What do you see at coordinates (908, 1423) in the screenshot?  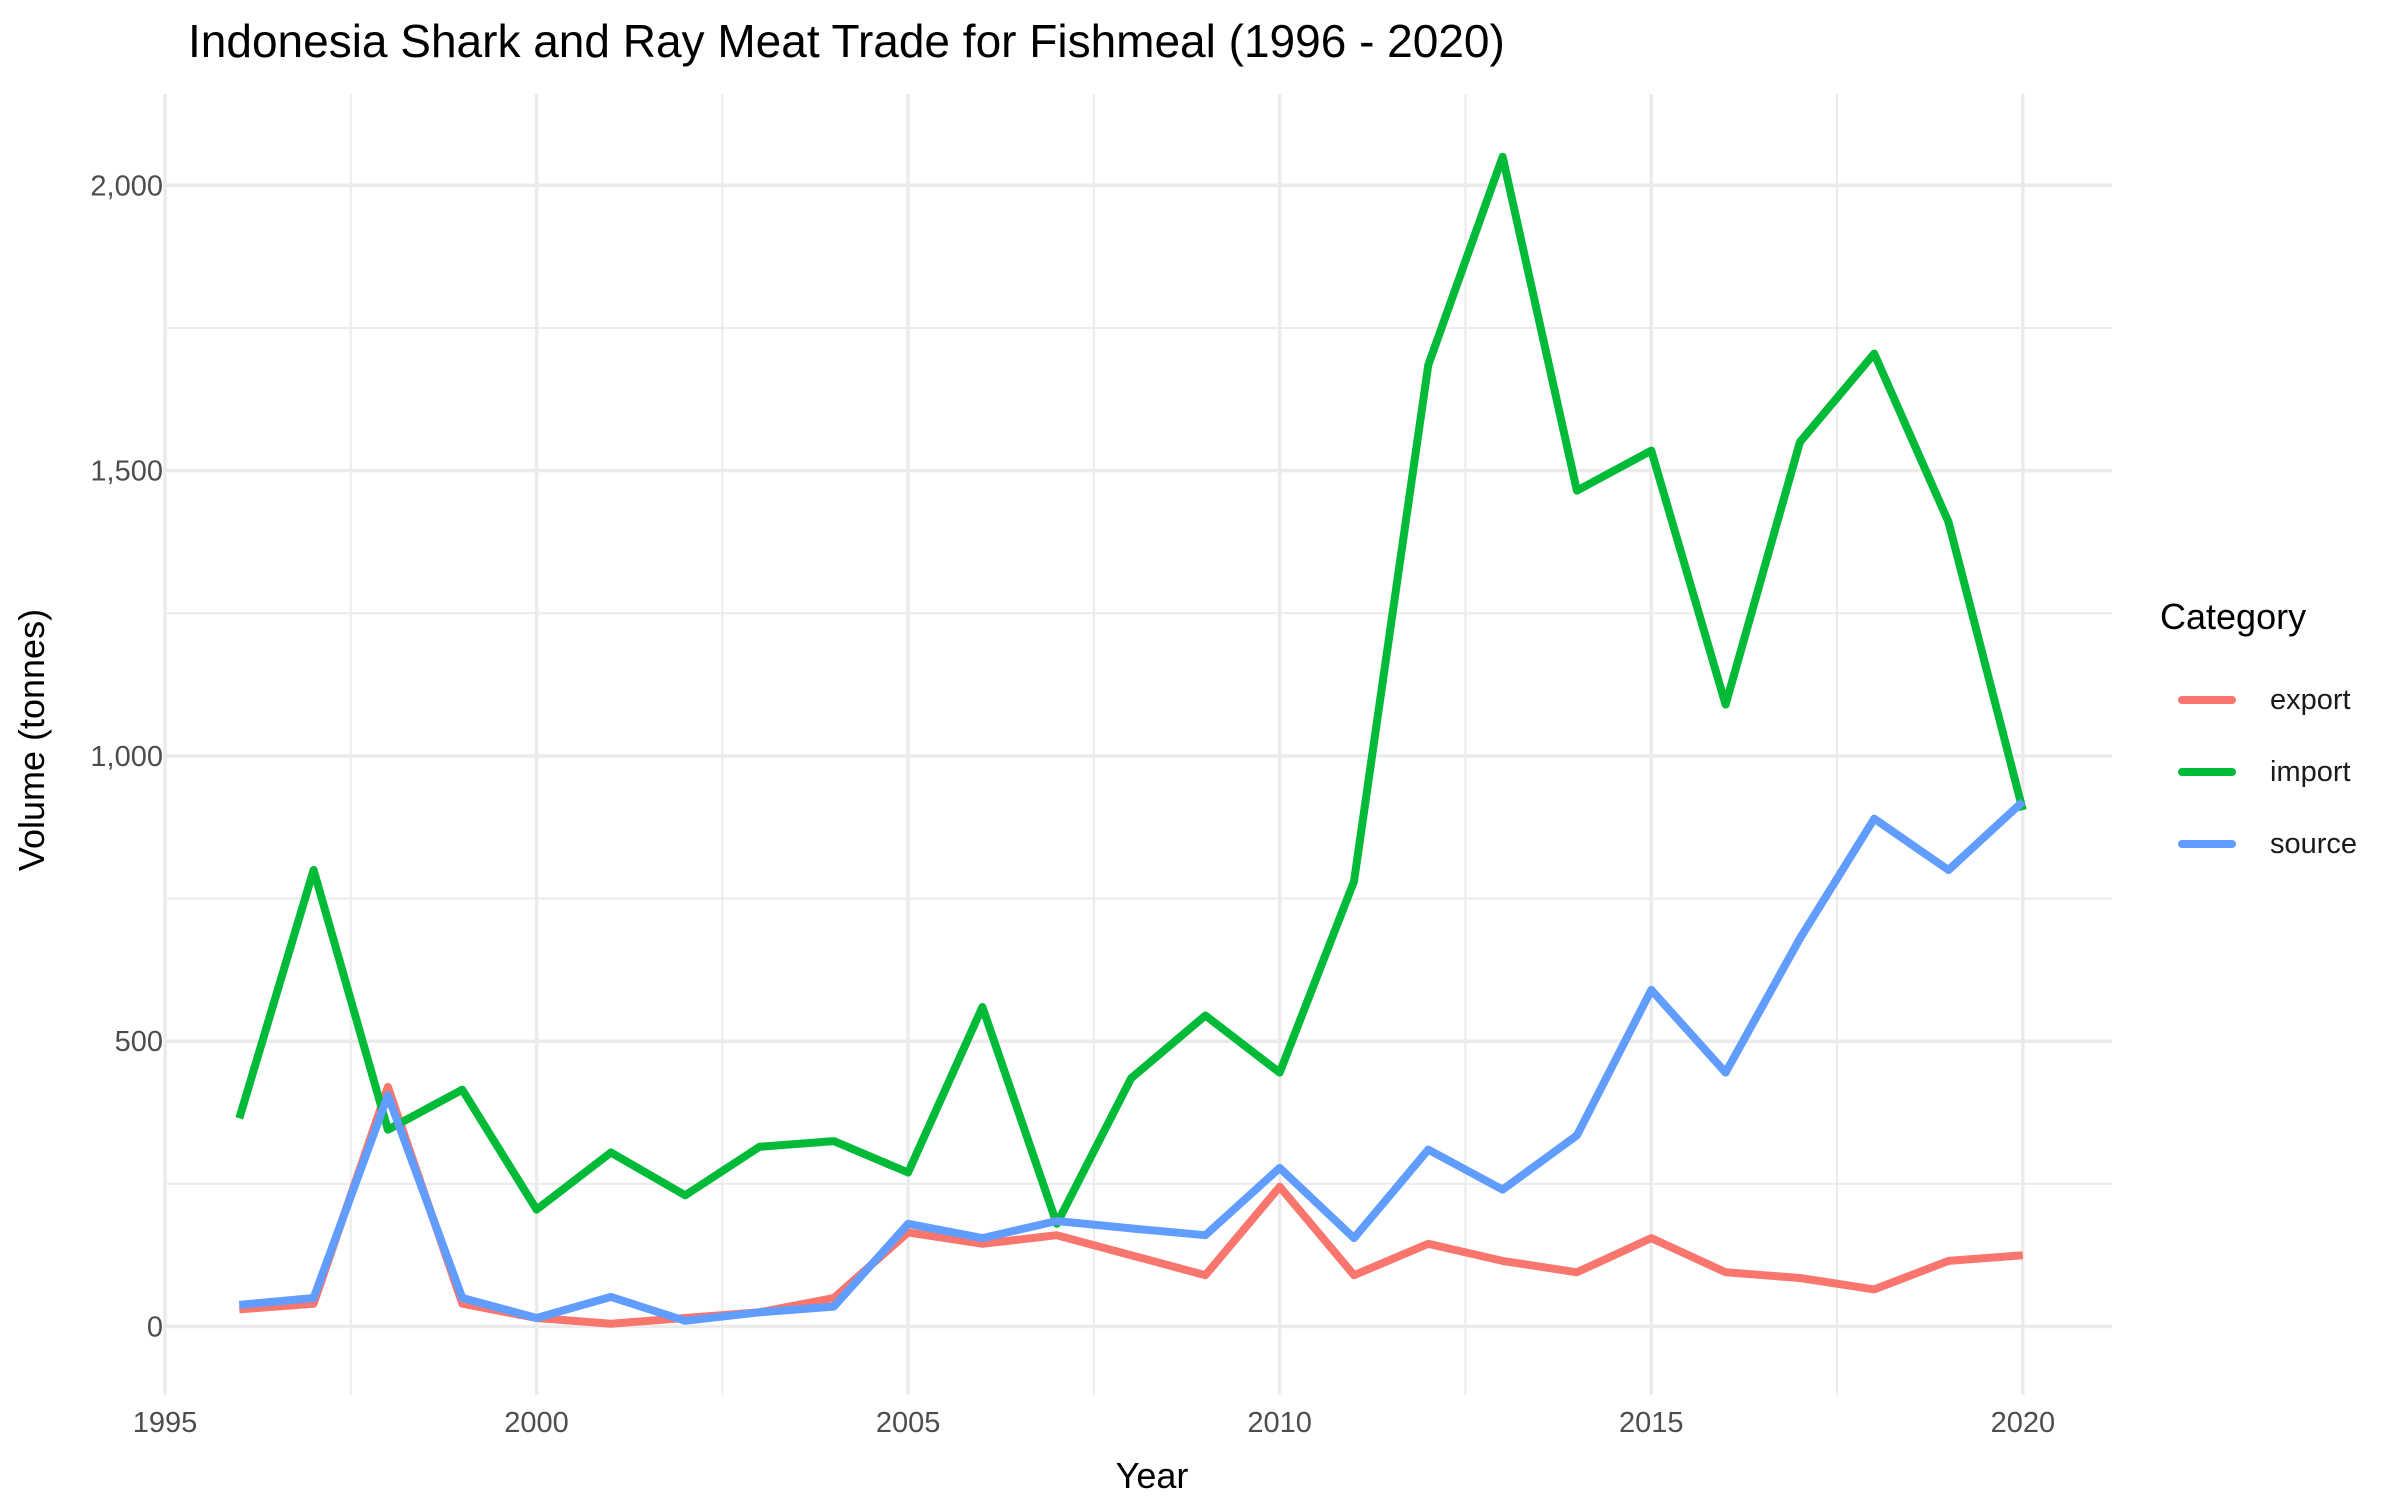 I see `x-tick-label: 2005` at bounding box center [908, 1423].